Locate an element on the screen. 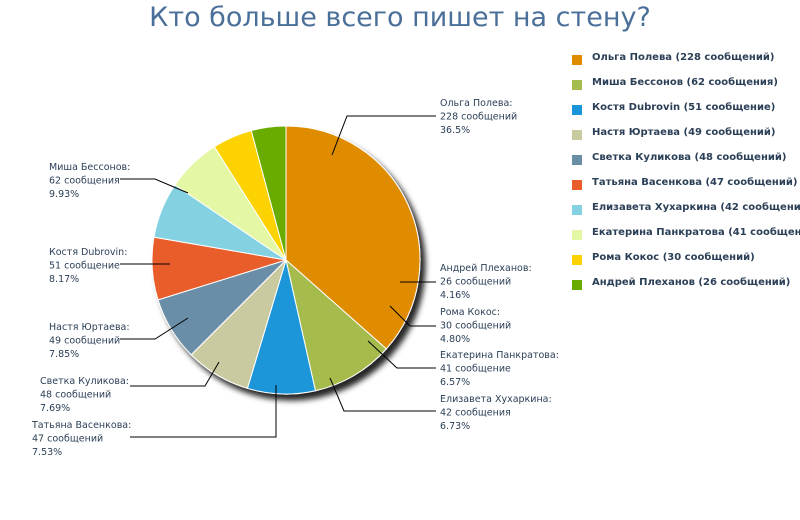 The image size is (800, 520). slice-label-count: 49 сообщений is located at coordinates (84, 341).